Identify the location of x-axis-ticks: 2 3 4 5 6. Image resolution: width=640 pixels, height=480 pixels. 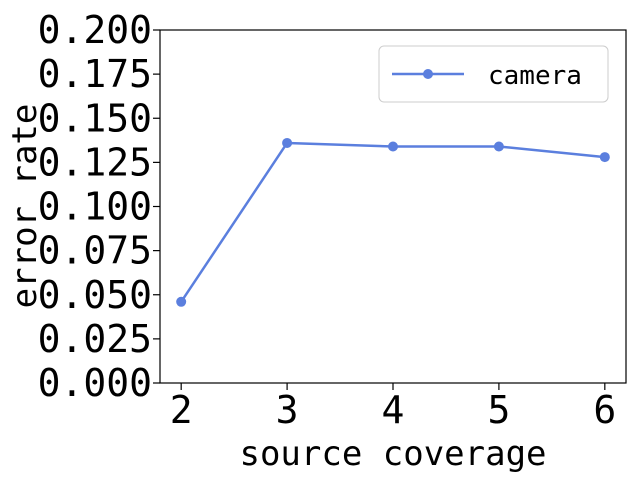
(393, 407).